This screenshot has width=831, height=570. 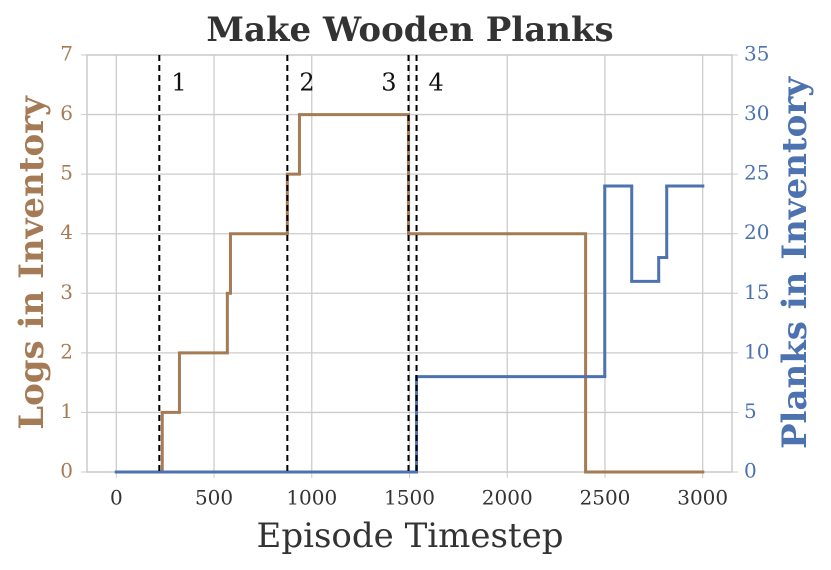 What do you see at coordinates (436, 83) in the screenshot?
I see `event-label: 4` at bounding box center [436, 83].